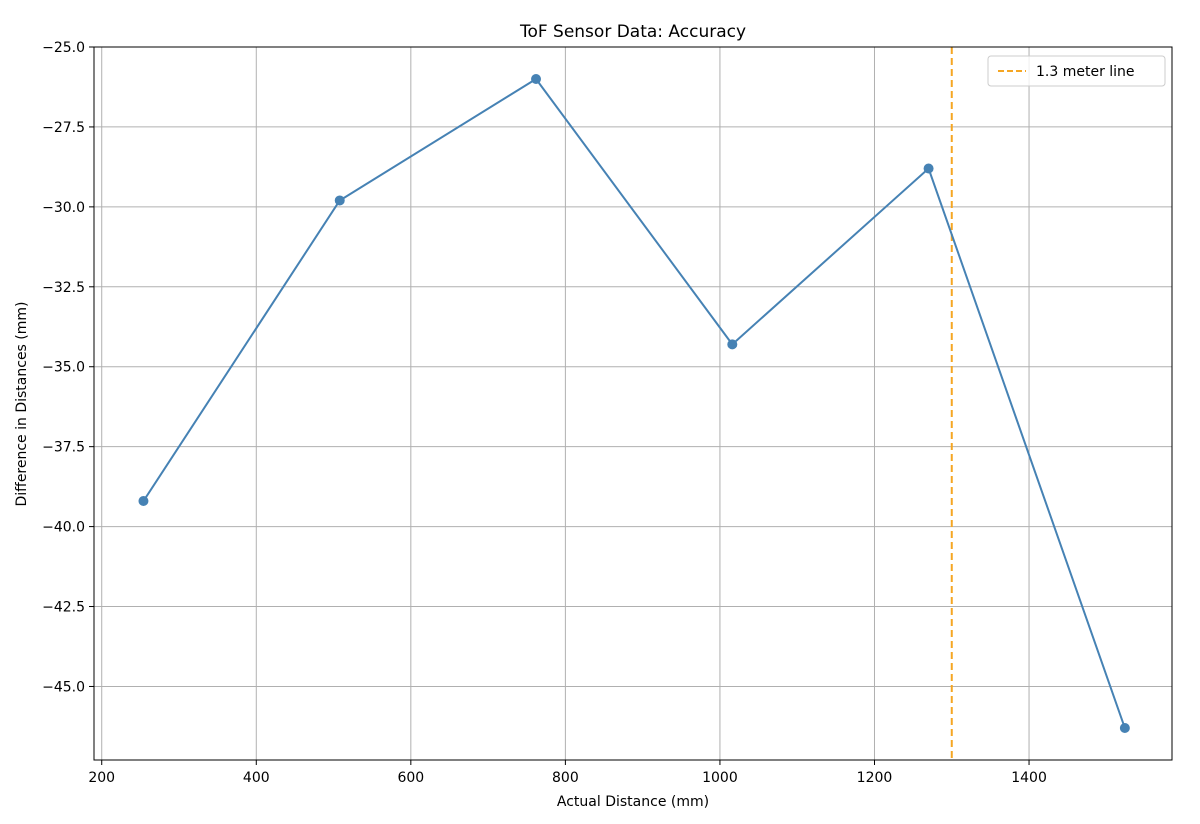  I want to click on legend: 1.3 meter line, so click(1076, 71).